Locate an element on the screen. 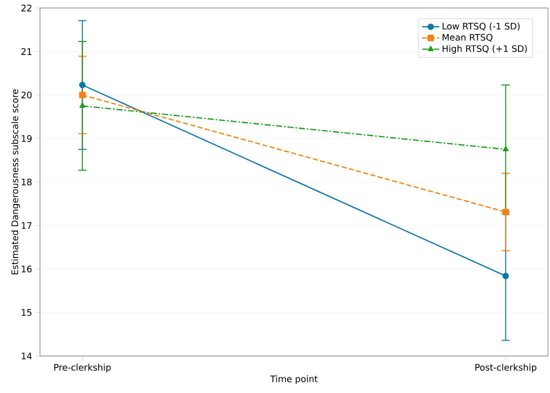 This screenshot has height=393, width=550. y-tick-label: 16 is located at coordinates (27, 269).